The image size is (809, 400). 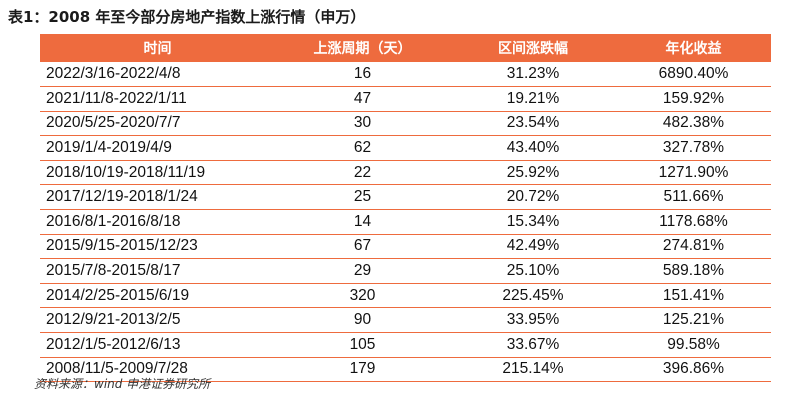 What do you see at coordinates (693, 222) in the screenshot?
I see `annualized-return-cell: 1178.68%` at bounding box center [693, 222].